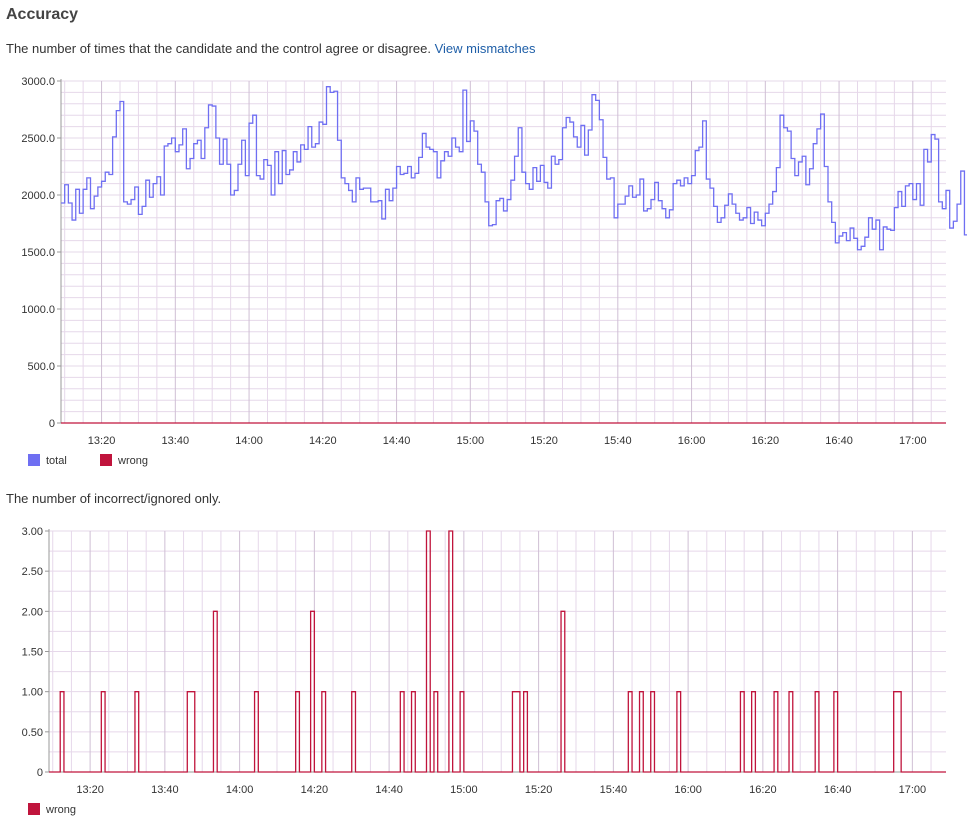 The image size is (967, 827). Describe the element at coordinates (32, 653) in the screenshot. I see `y-tick-label: 1.50` at that location.